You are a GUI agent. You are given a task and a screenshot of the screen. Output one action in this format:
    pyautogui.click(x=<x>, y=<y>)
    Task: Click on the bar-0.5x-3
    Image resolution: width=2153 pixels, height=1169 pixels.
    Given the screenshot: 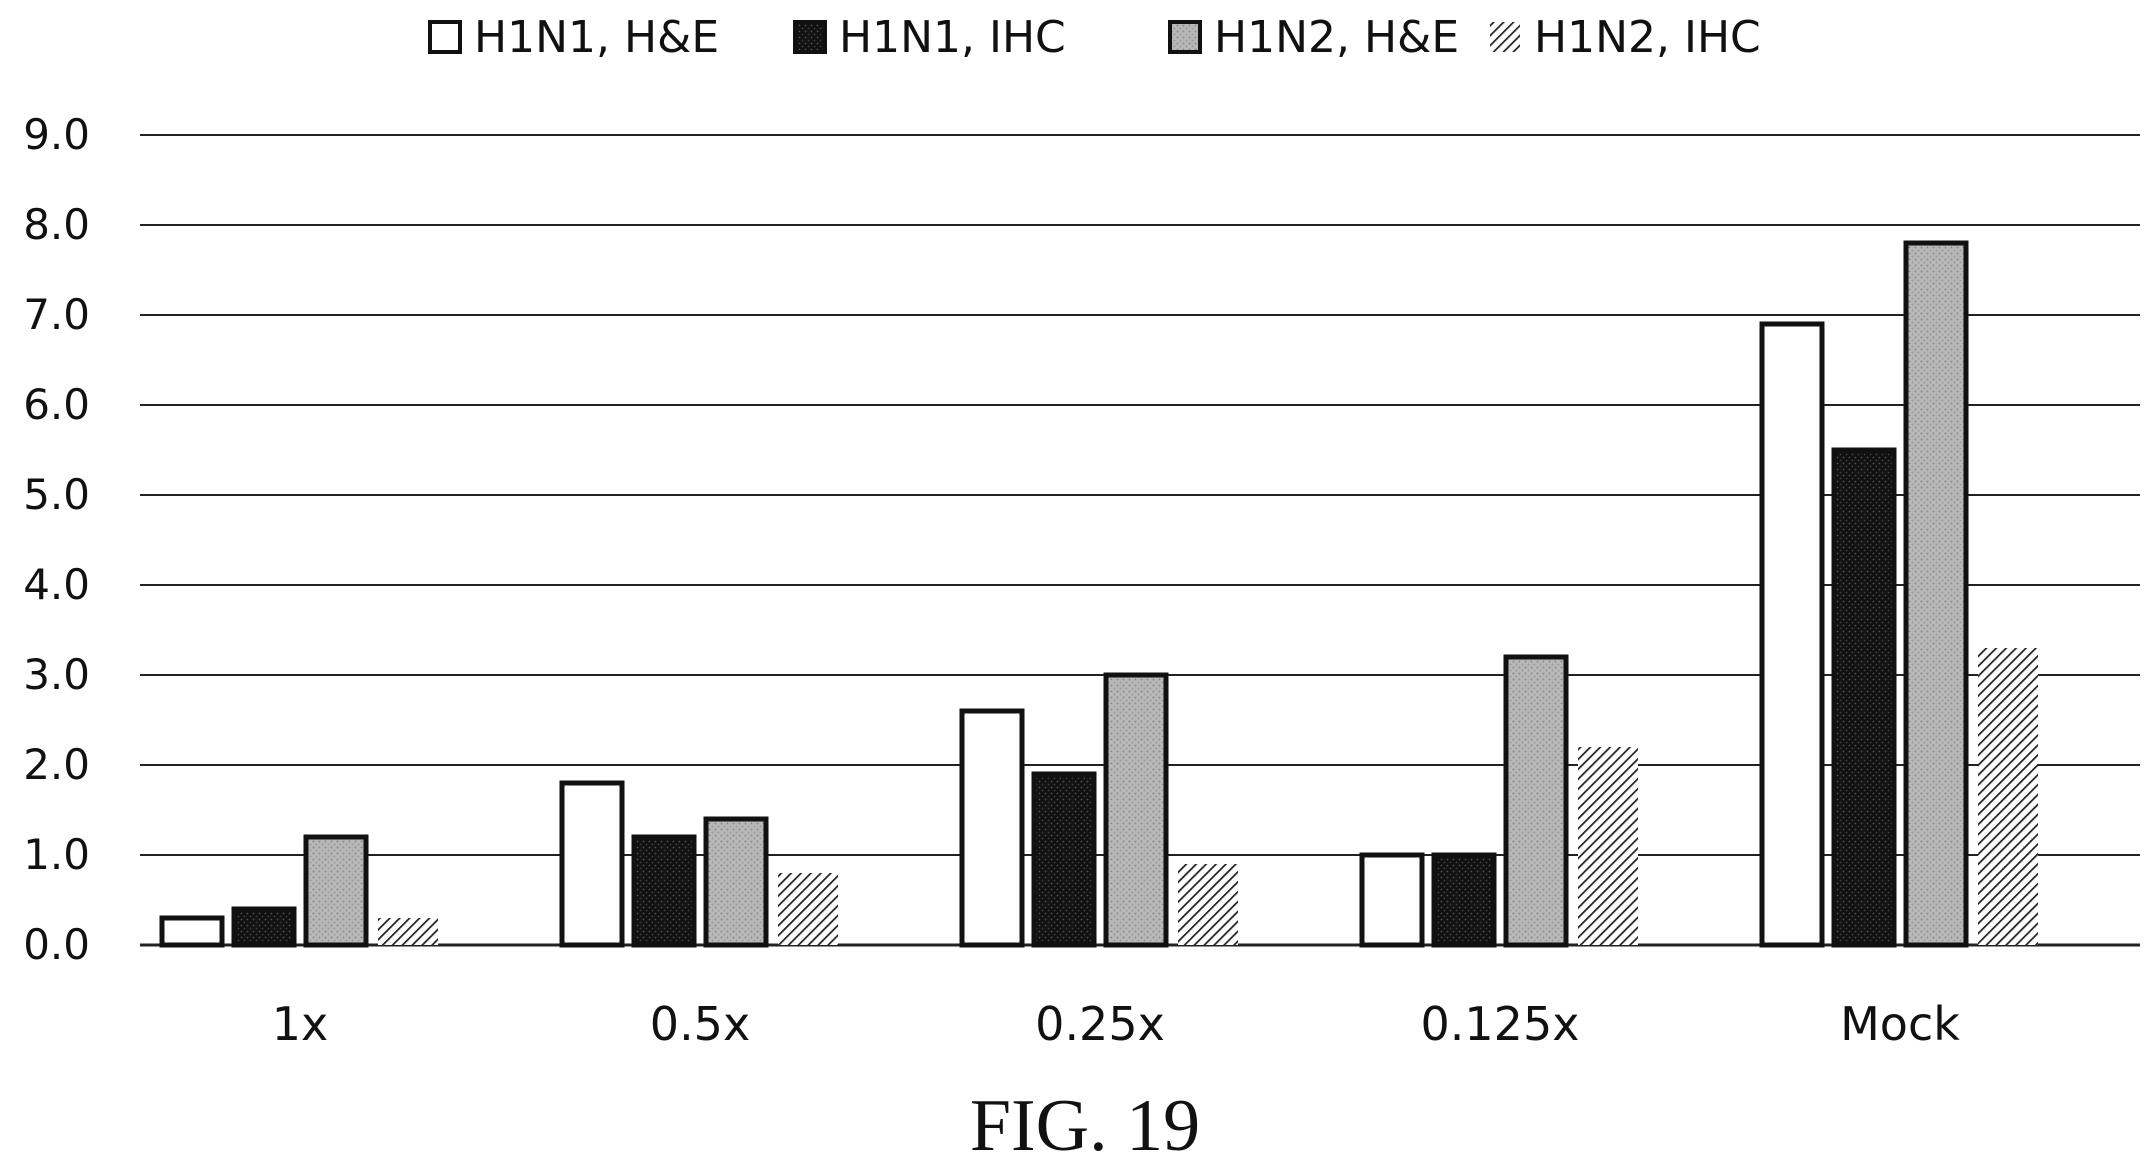 What is the action you would take?
    pyautogui.click(x=808, y=909)
    